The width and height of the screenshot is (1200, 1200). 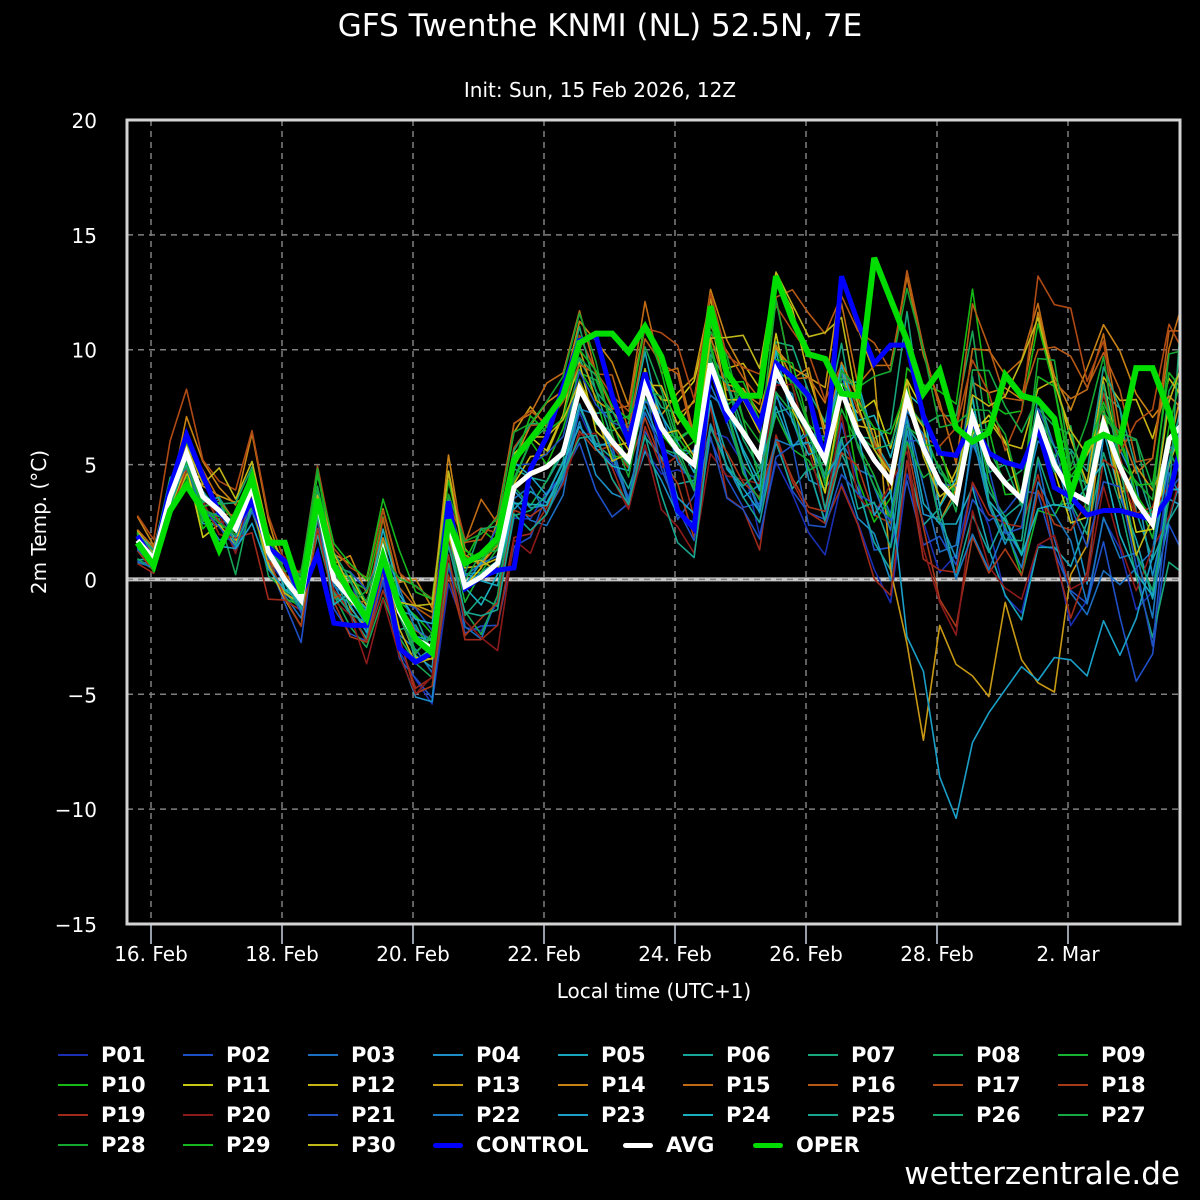 I want to click on legend-label: P14, so click(x=623, y=1085).